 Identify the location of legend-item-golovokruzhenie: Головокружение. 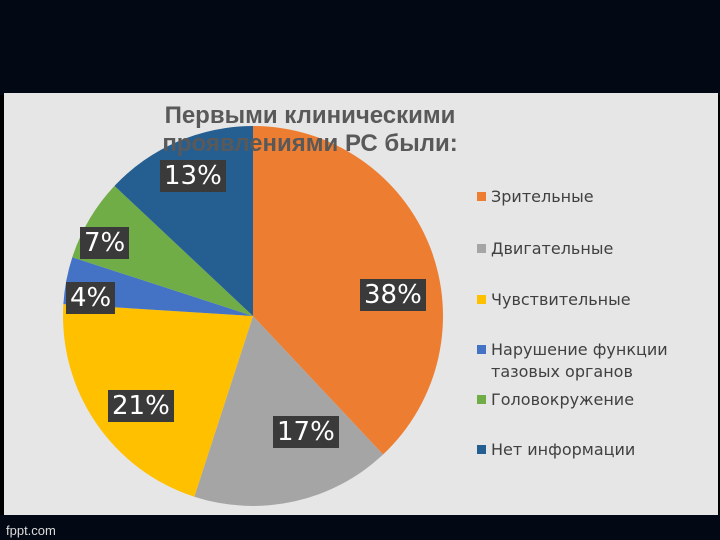
(555, 400).